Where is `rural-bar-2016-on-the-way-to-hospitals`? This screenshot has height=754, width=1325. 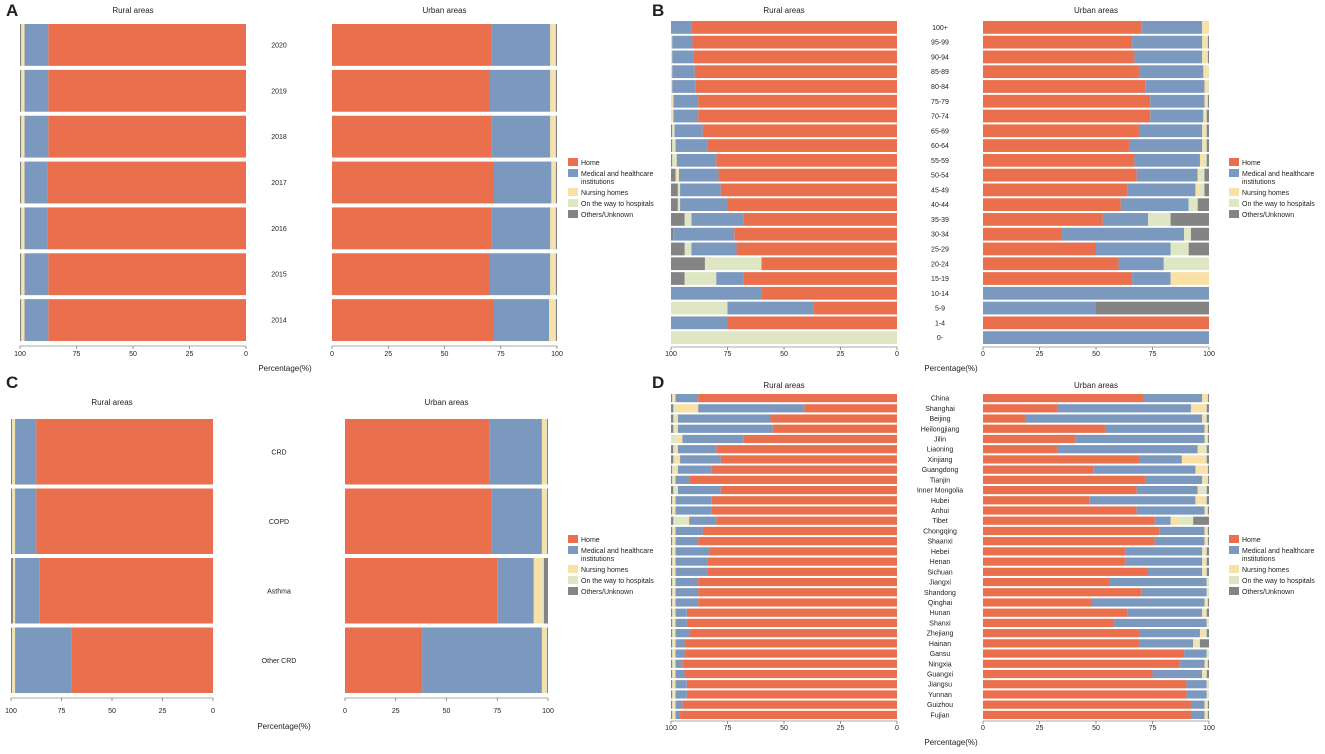
rural-bar-2016-on-the-way-to-hospitals is located at coordinates (22, 228).